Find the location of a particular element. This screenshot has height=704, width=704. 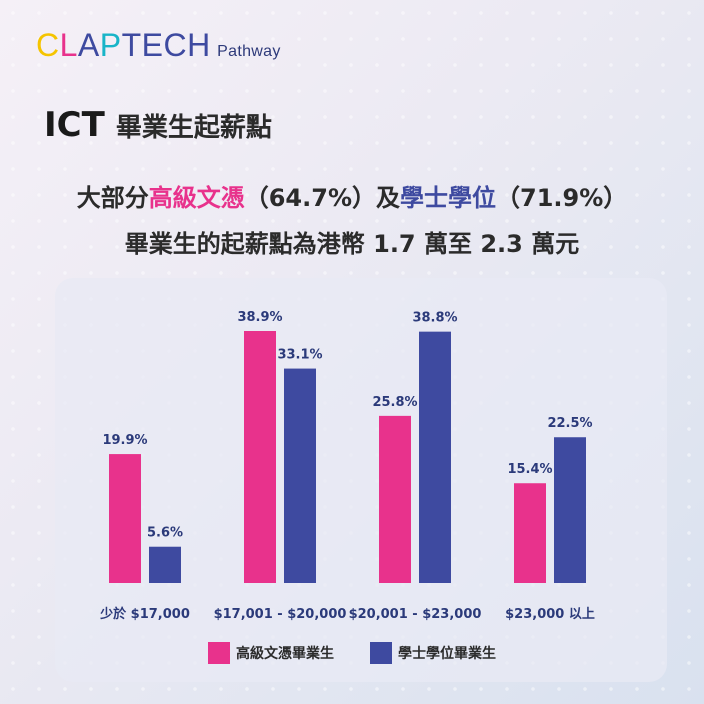

headline-bachelor: 學士學位 is located at coordinates (448, 198).